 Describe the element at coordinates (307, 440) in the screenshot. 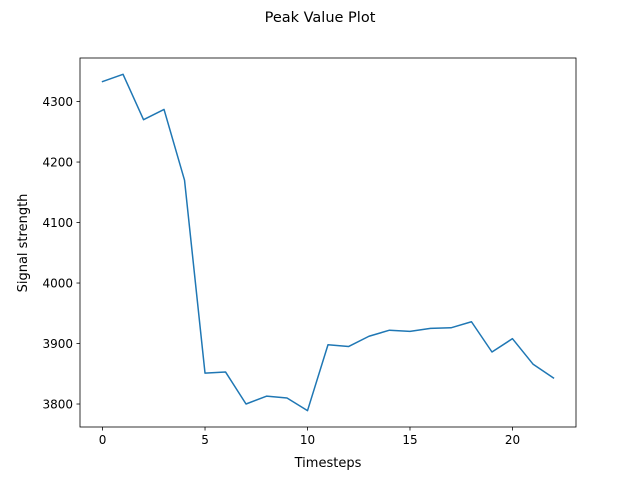

I see `x-tick-label: 10` at that location.